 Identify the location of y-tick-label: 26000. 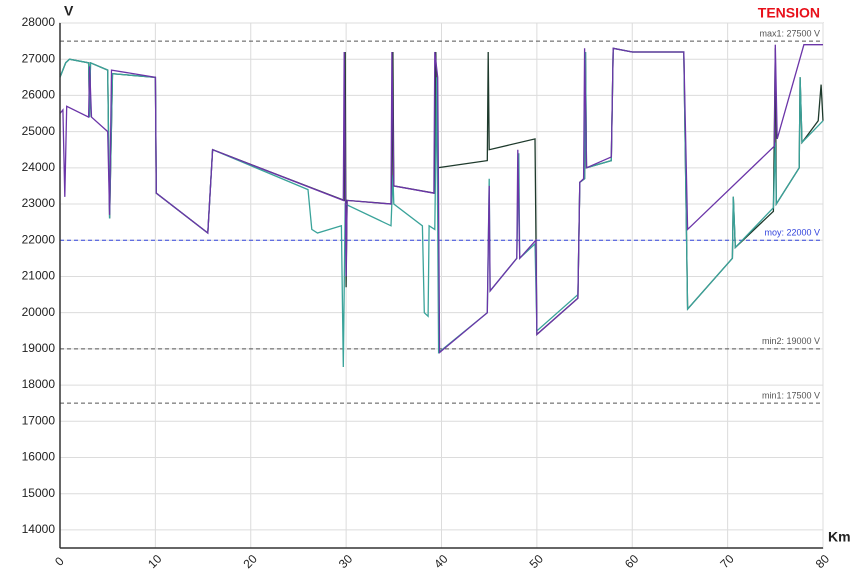
(39, 95).